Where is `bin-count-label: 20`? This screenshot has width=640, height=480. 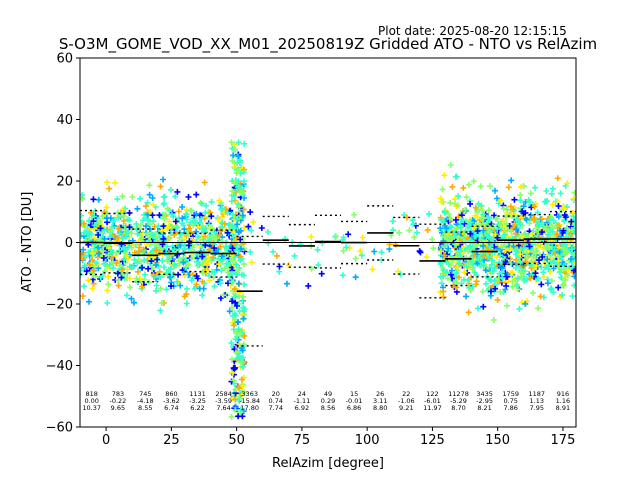
bin-count-label: 20 is located at coordinates (276, 394).